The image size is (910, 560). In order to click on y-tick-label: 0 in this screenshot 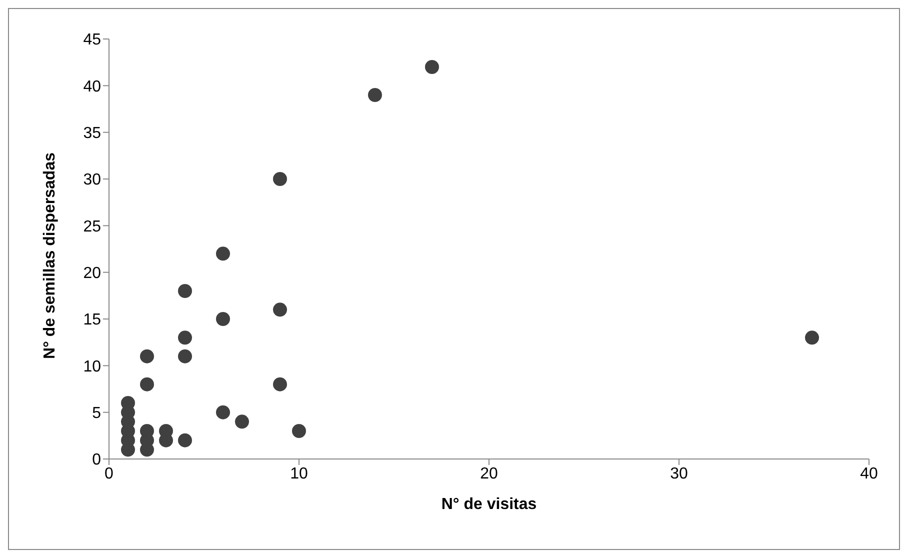, I will do `click(97, 460)`.